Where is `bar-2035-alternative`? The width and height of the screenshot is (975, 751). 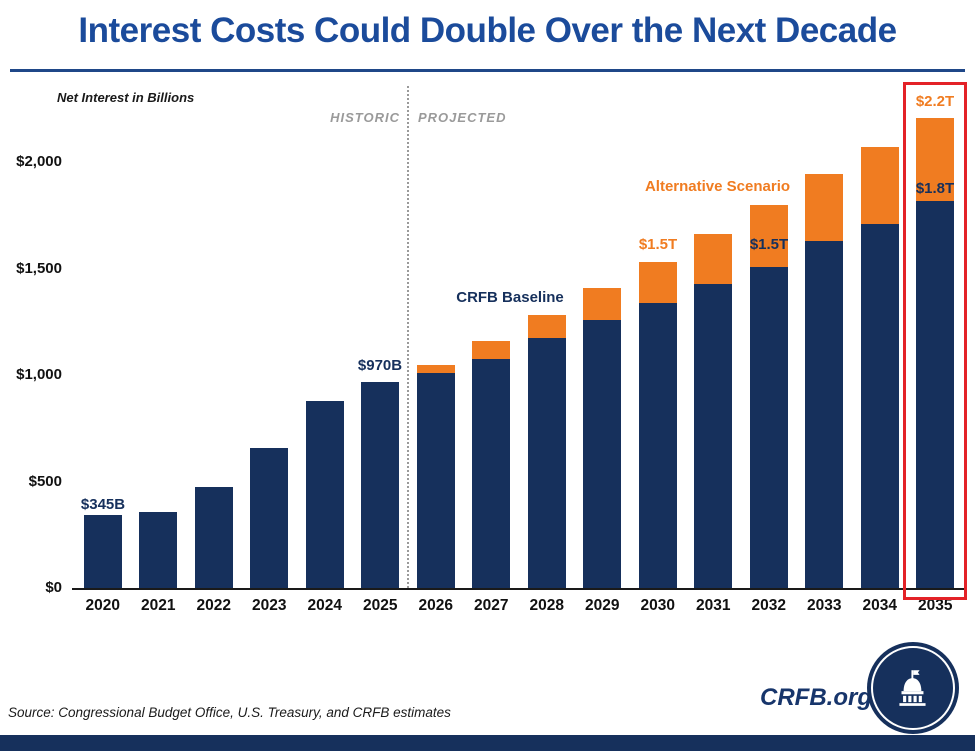 bar-2035-alternative is located at coordinates (935, 159).